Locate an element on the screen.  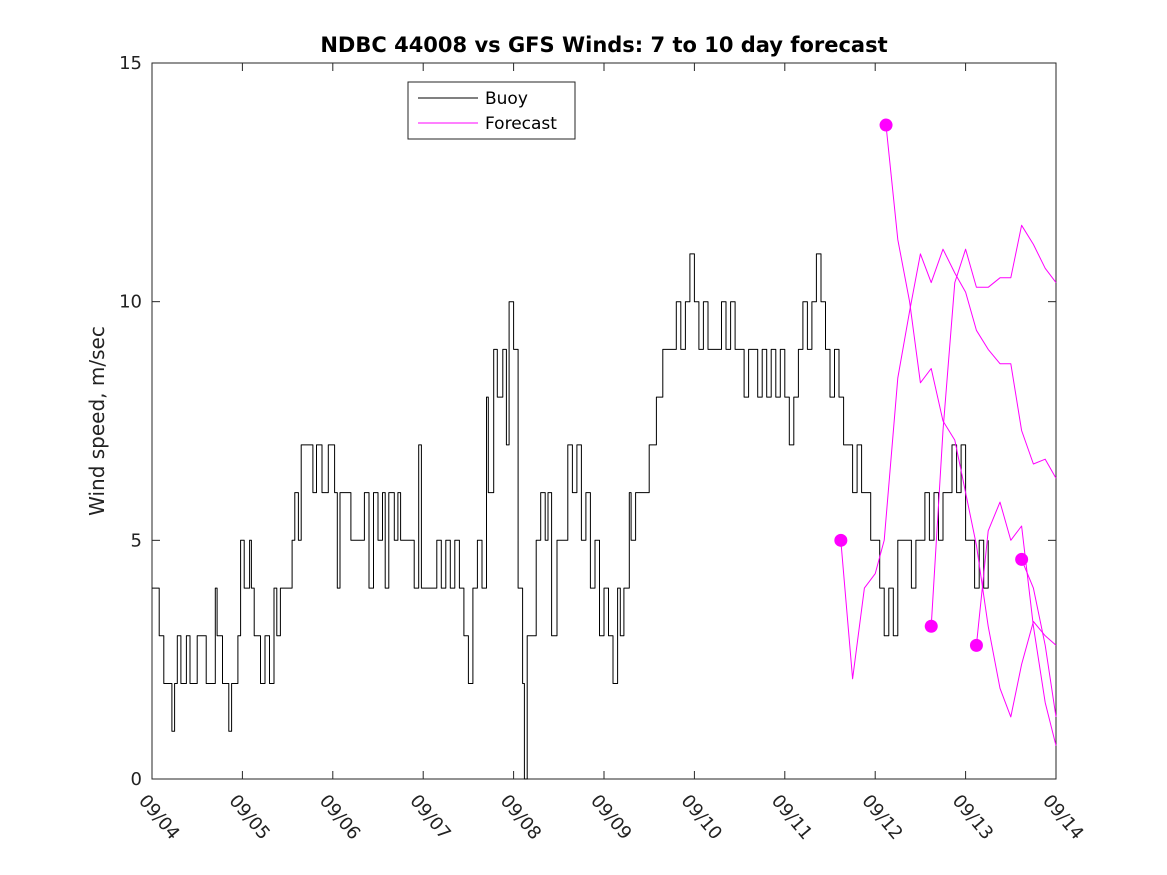
legend-label-forecast: Forecast is located at coordinates (521, 124).